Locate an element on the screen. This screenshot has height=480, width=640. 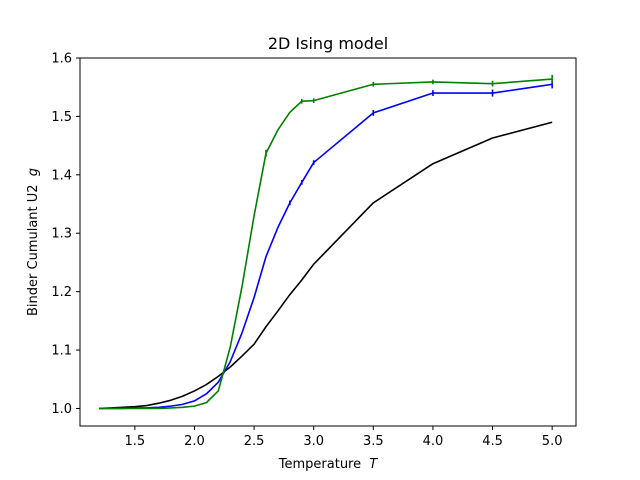
x-tick-label: 2.0 is located at coordinates (194, 441).